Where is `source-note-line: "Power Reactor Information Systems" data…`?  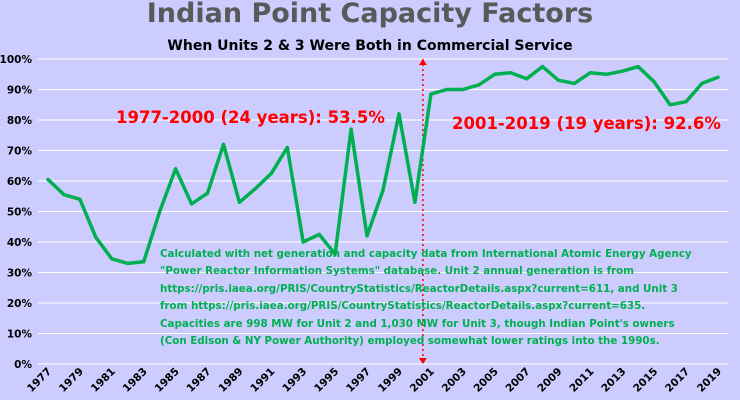 source-note-line: "Power Reactor Information Systems" data… is located at coordinates (397, 271).